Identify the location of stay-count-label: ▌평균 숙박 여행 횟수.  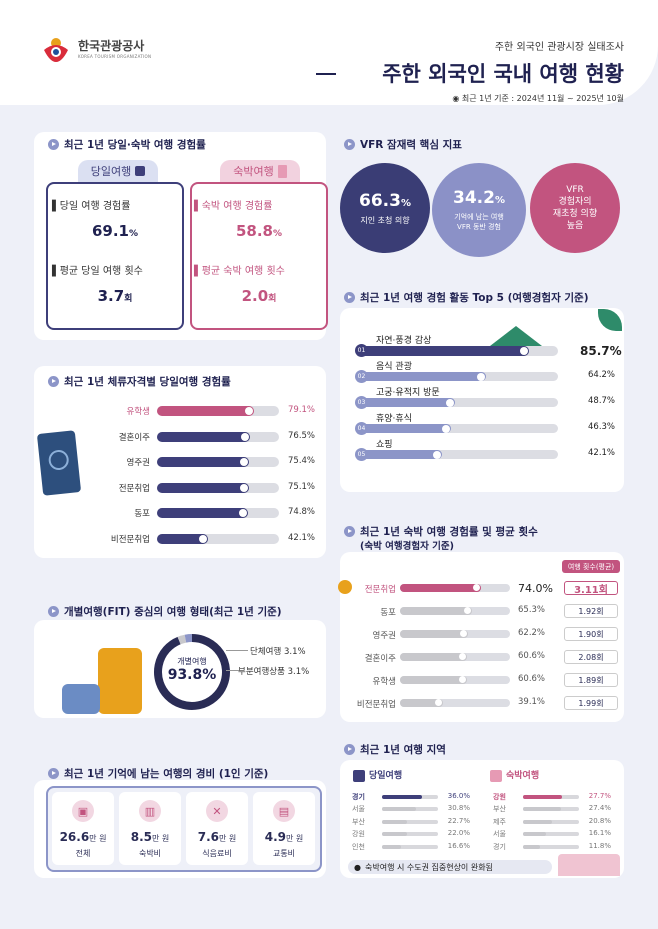
(239, 271).